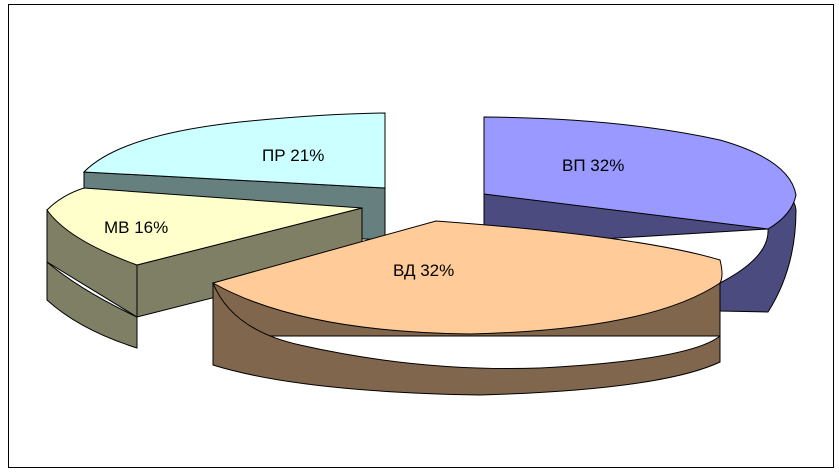  I want to click on slice-top-vd, so click(467, 277).